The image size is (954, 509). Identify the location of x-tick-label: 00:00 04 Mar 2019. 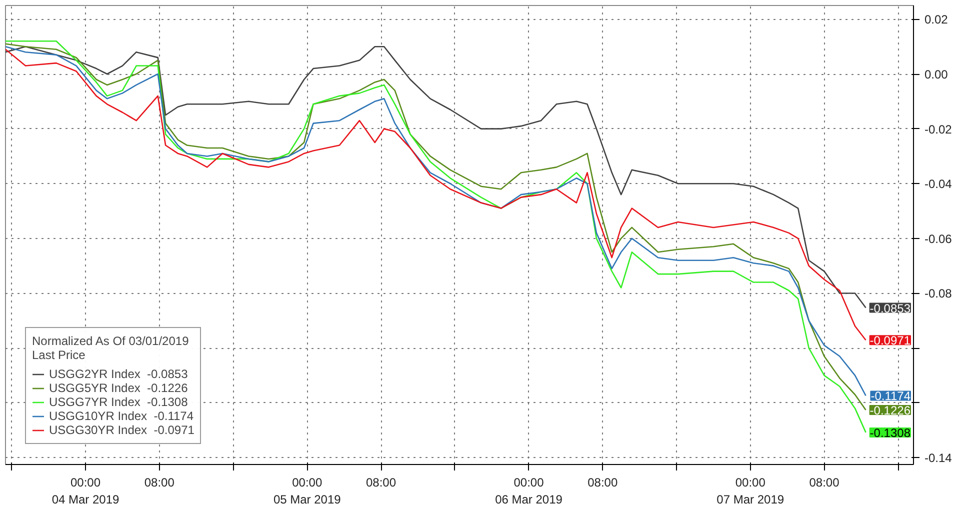
(86, 491).